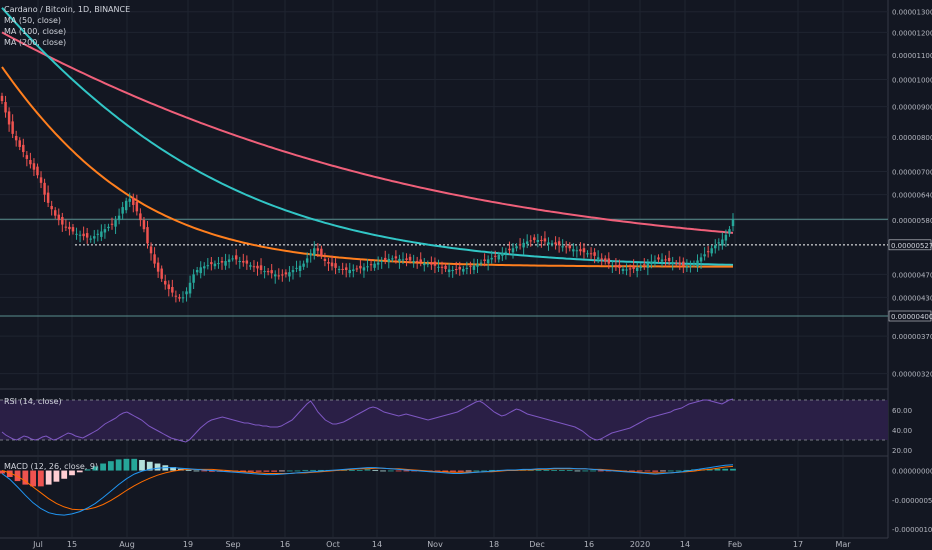 This screenshot has height=550, width=932. What do you see at coordinates (72, 544) in the screenshot?
I see `x-tick-label: 15` at bounding box center [72, 544].